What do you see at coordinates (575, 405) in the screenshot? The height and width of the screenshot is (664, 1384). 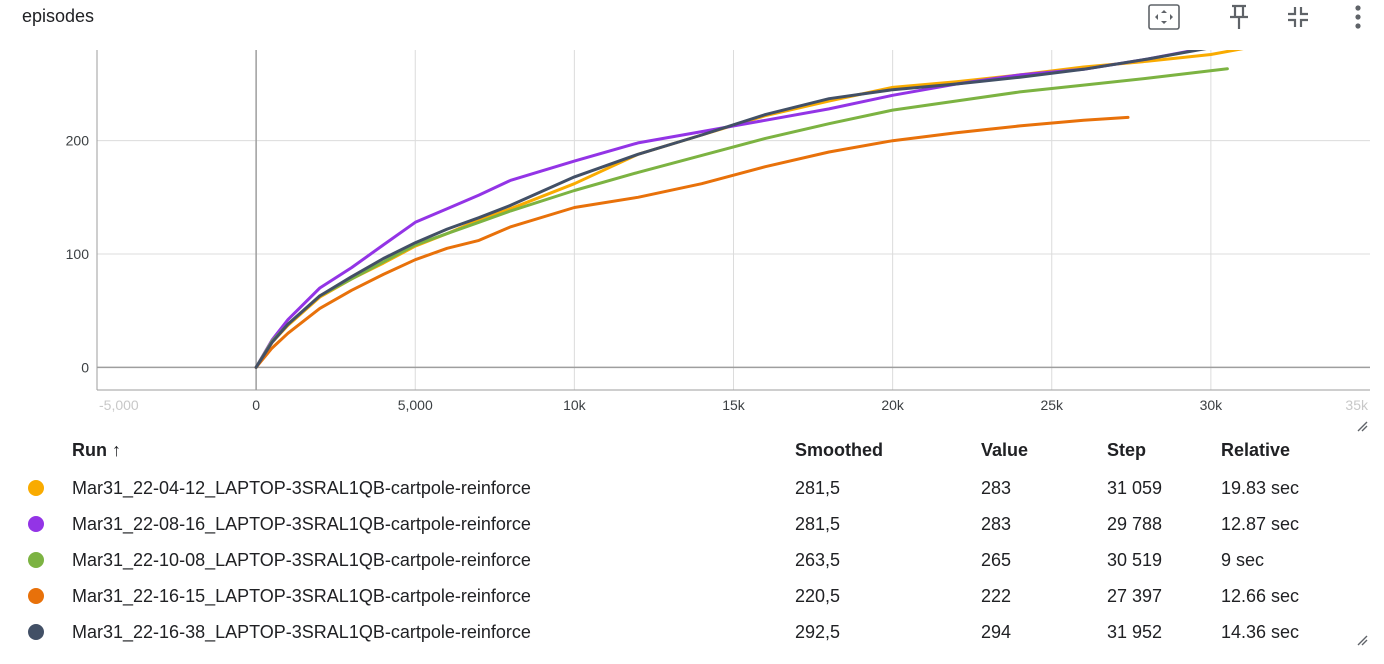 I see `x-tick-label: 10k` at bounding box center [575, 405].